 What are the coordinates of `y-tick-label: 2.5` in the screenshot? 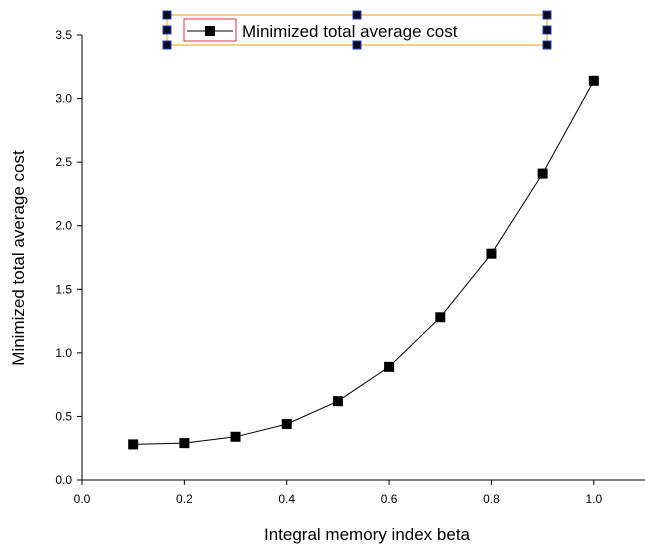 It's located at (63, 162).